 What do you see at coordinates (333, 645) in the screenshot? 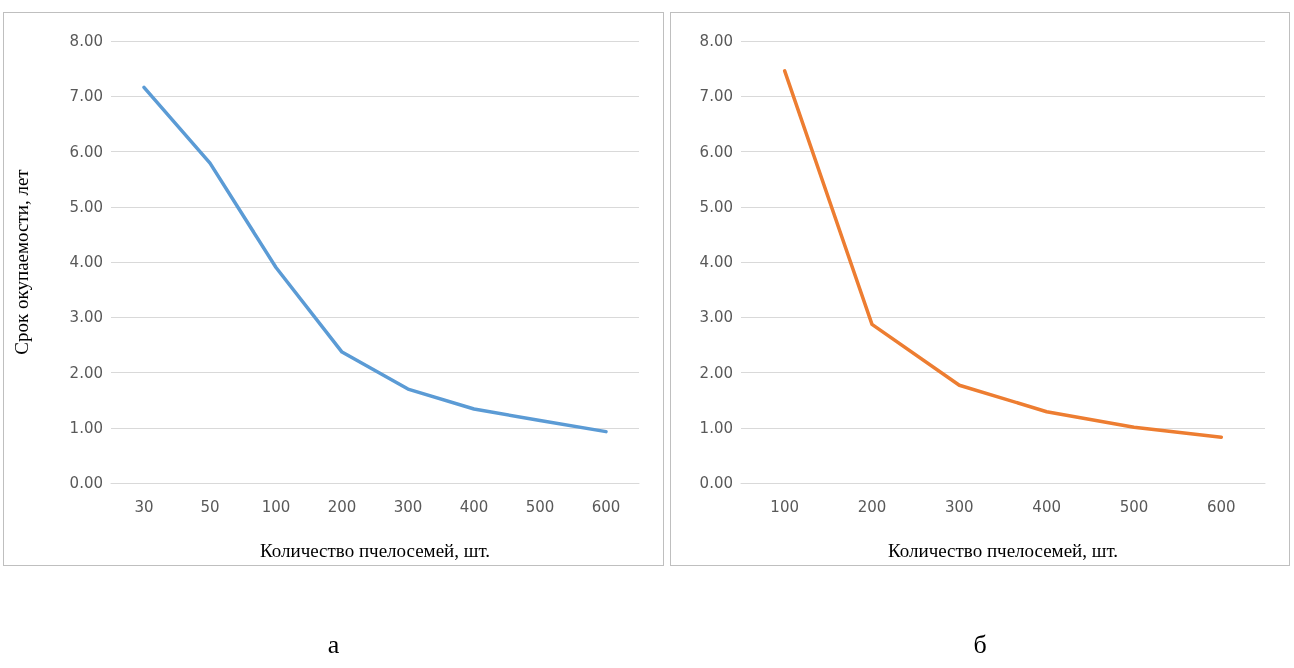
I see `text: а` at bounding box center [333, 645].